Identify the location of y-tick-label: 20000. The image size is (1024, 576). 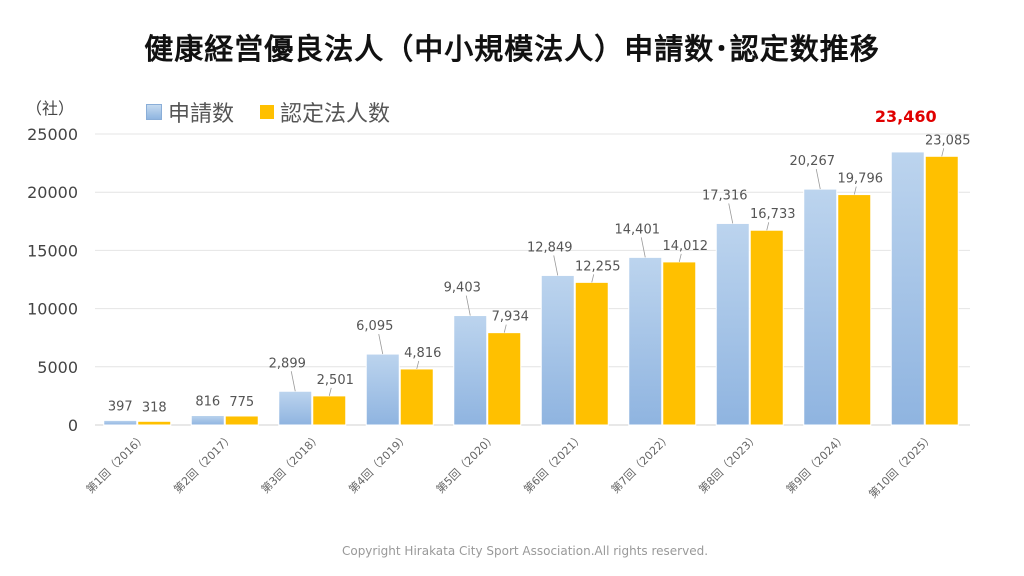
(52, 192).